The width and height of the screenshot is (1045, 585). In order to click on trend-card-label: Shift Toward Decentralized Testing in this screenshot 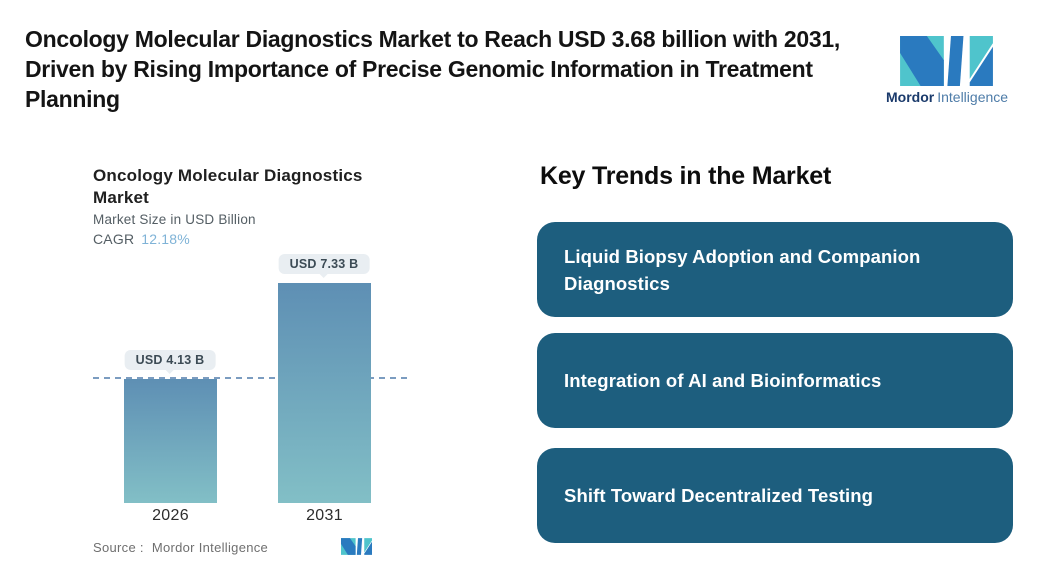, I will do `click(719, 495)`.